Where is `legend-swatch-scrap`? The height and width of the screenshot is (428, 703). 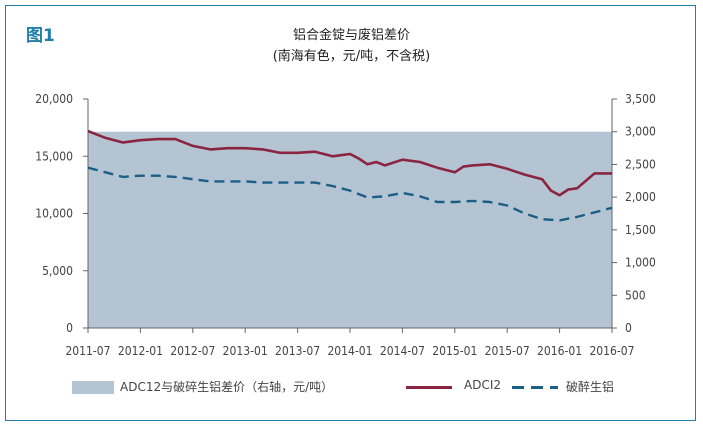 legend-swatch-scrap is located at coordinates (535, 387).